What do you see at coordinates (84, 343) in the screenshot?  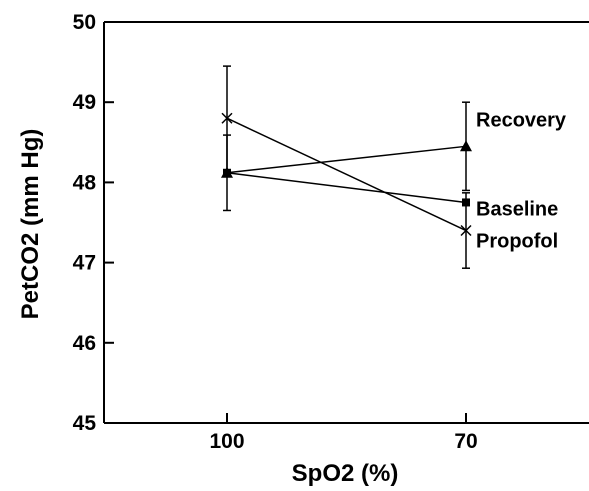 I see `y-tick-label: 46` at bounding box center [84, 343].